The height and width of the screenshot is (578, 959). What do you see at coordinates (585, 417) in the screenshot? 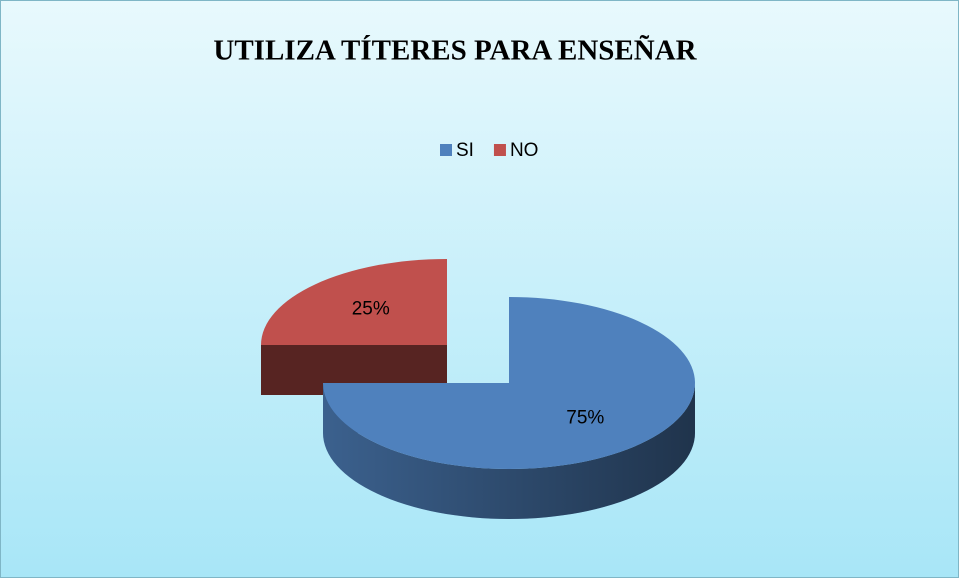
I see `data-label: 75%` at bounding box center [585, 417].